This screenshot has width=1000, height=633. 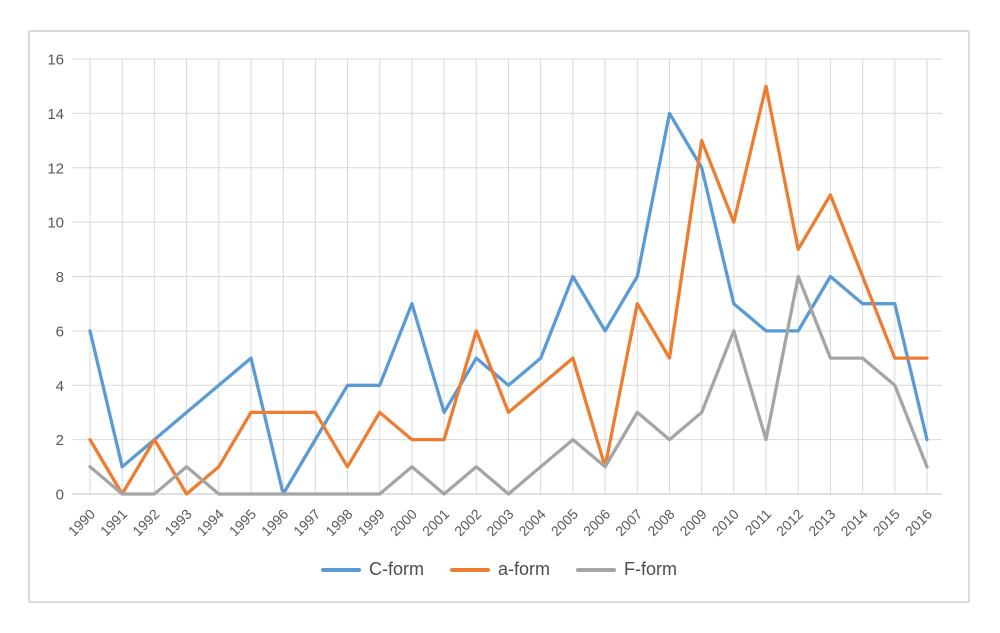 What do you see at coordinates (725, 522) in the screenshot?
I see `x-tick-label: 2010` at bounding box center [725, 522].